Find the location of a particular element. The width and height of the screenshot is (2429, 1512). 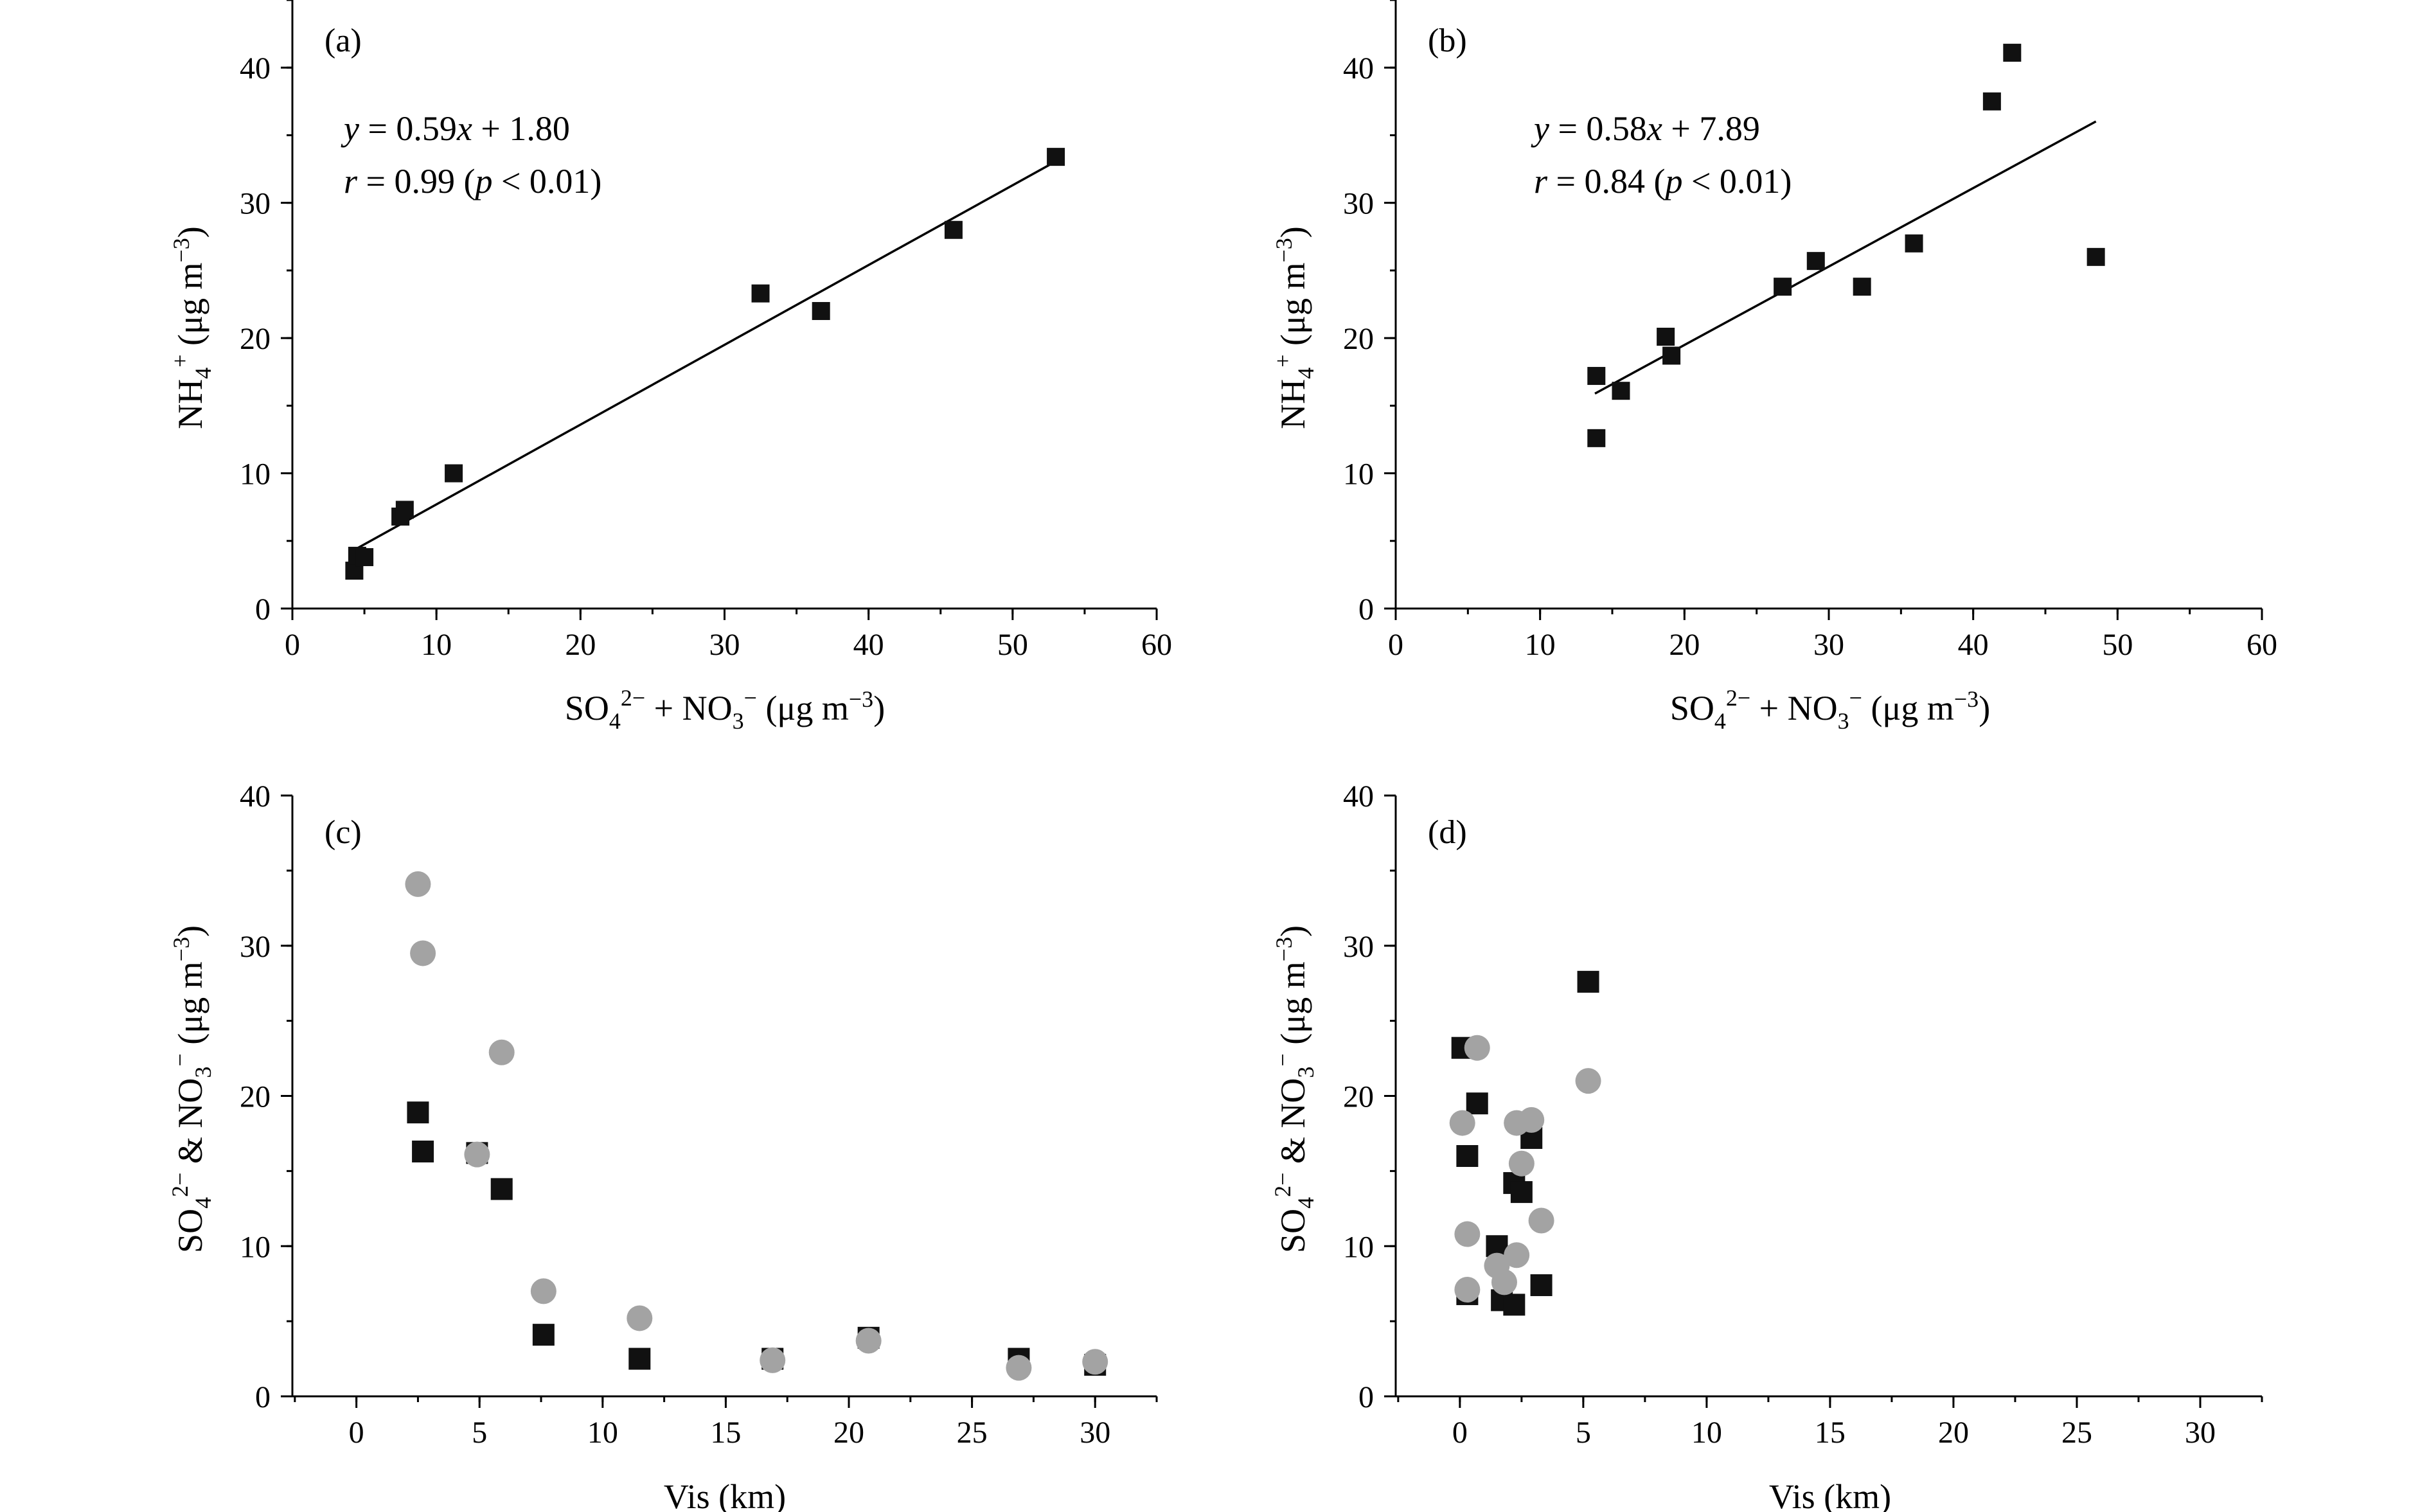

panel-d-y-axis-label: SO42− & NO3− (μg m−3) is located at coordinates (1294, 1089).